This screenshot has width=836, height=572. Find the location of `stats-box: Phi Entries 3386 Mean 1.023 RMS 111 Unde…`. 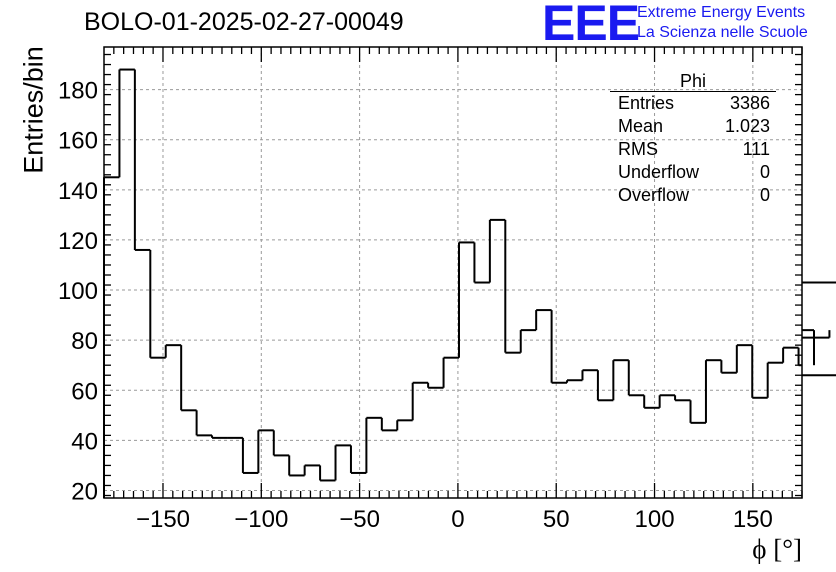

stats-box: Phi Entries 3386 Mean 1.023 RMS 111 Unde… is located at coordinates (693, 139).